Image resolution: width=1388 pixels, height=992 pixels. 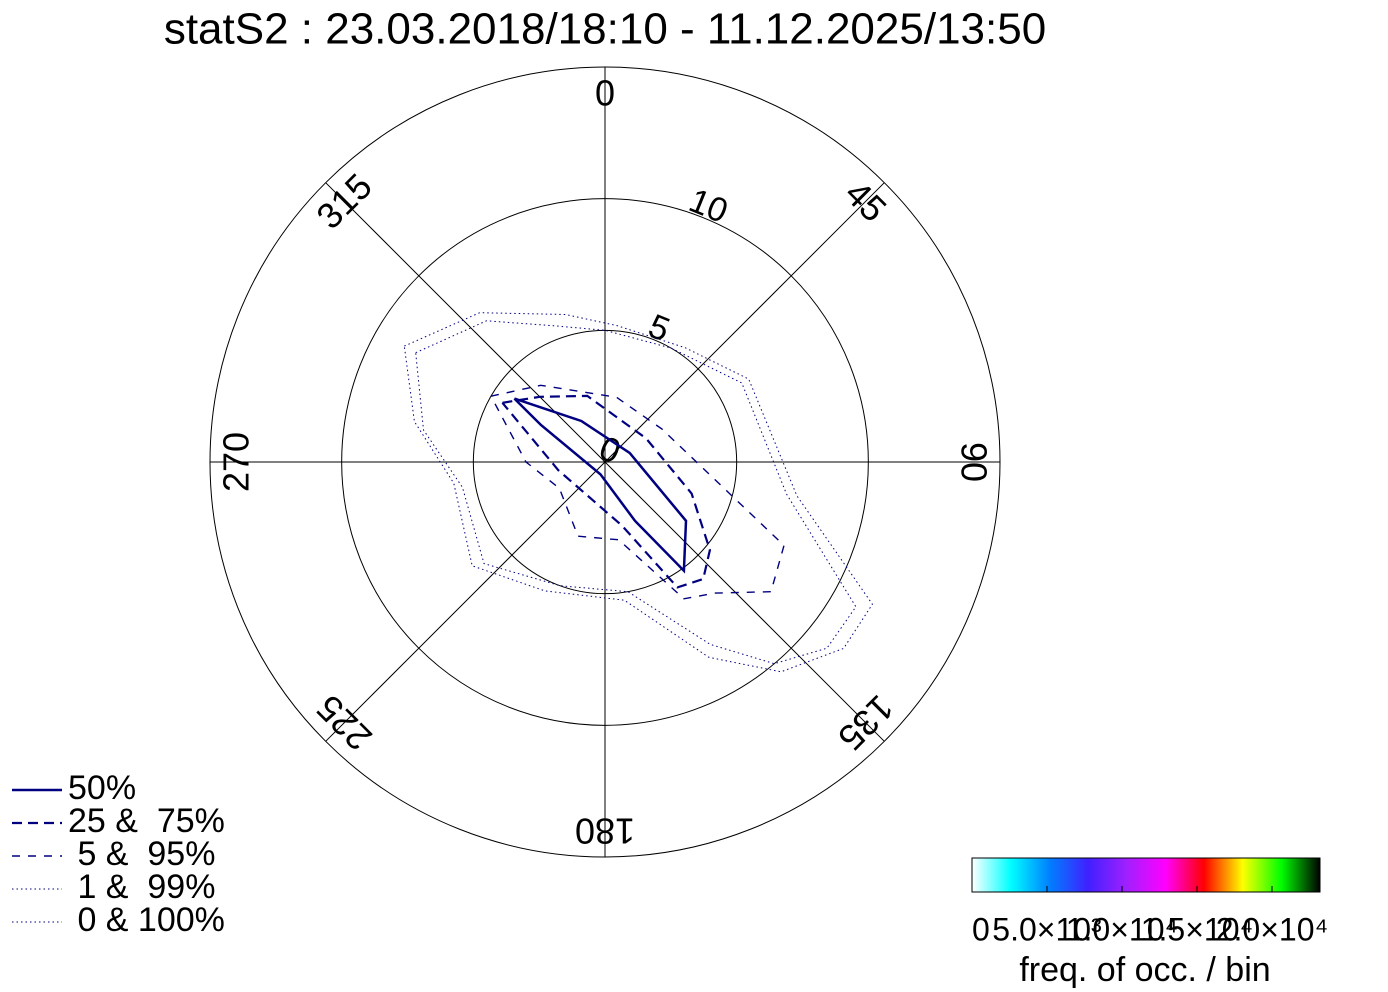 I want to click on angle-tick-label: 180, so click(x=605, y=831).